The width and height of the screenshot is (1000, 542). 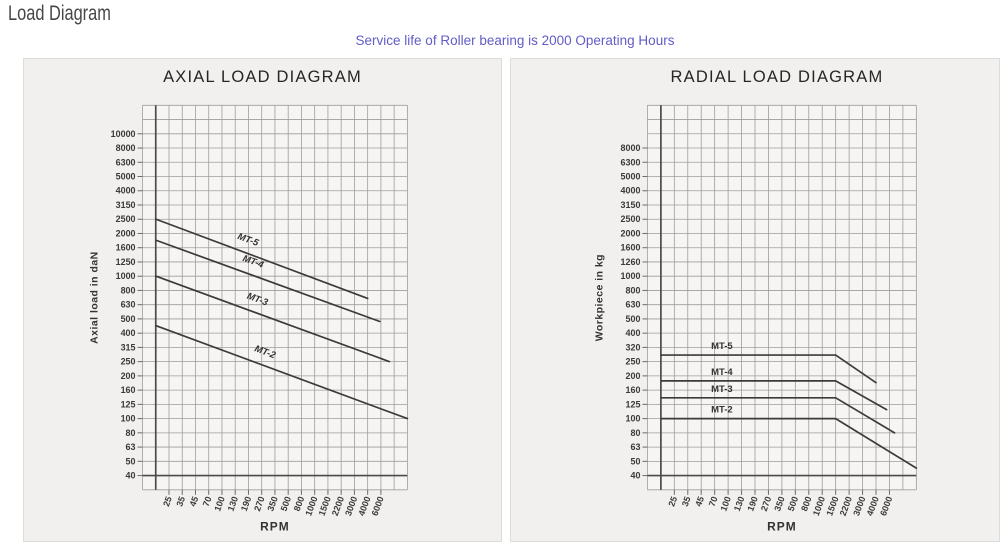 What do you see at coordinates (722, 372) in the screenshot?
I see `series-label-MT-4: MT-4` at bounding box center [722, 372].